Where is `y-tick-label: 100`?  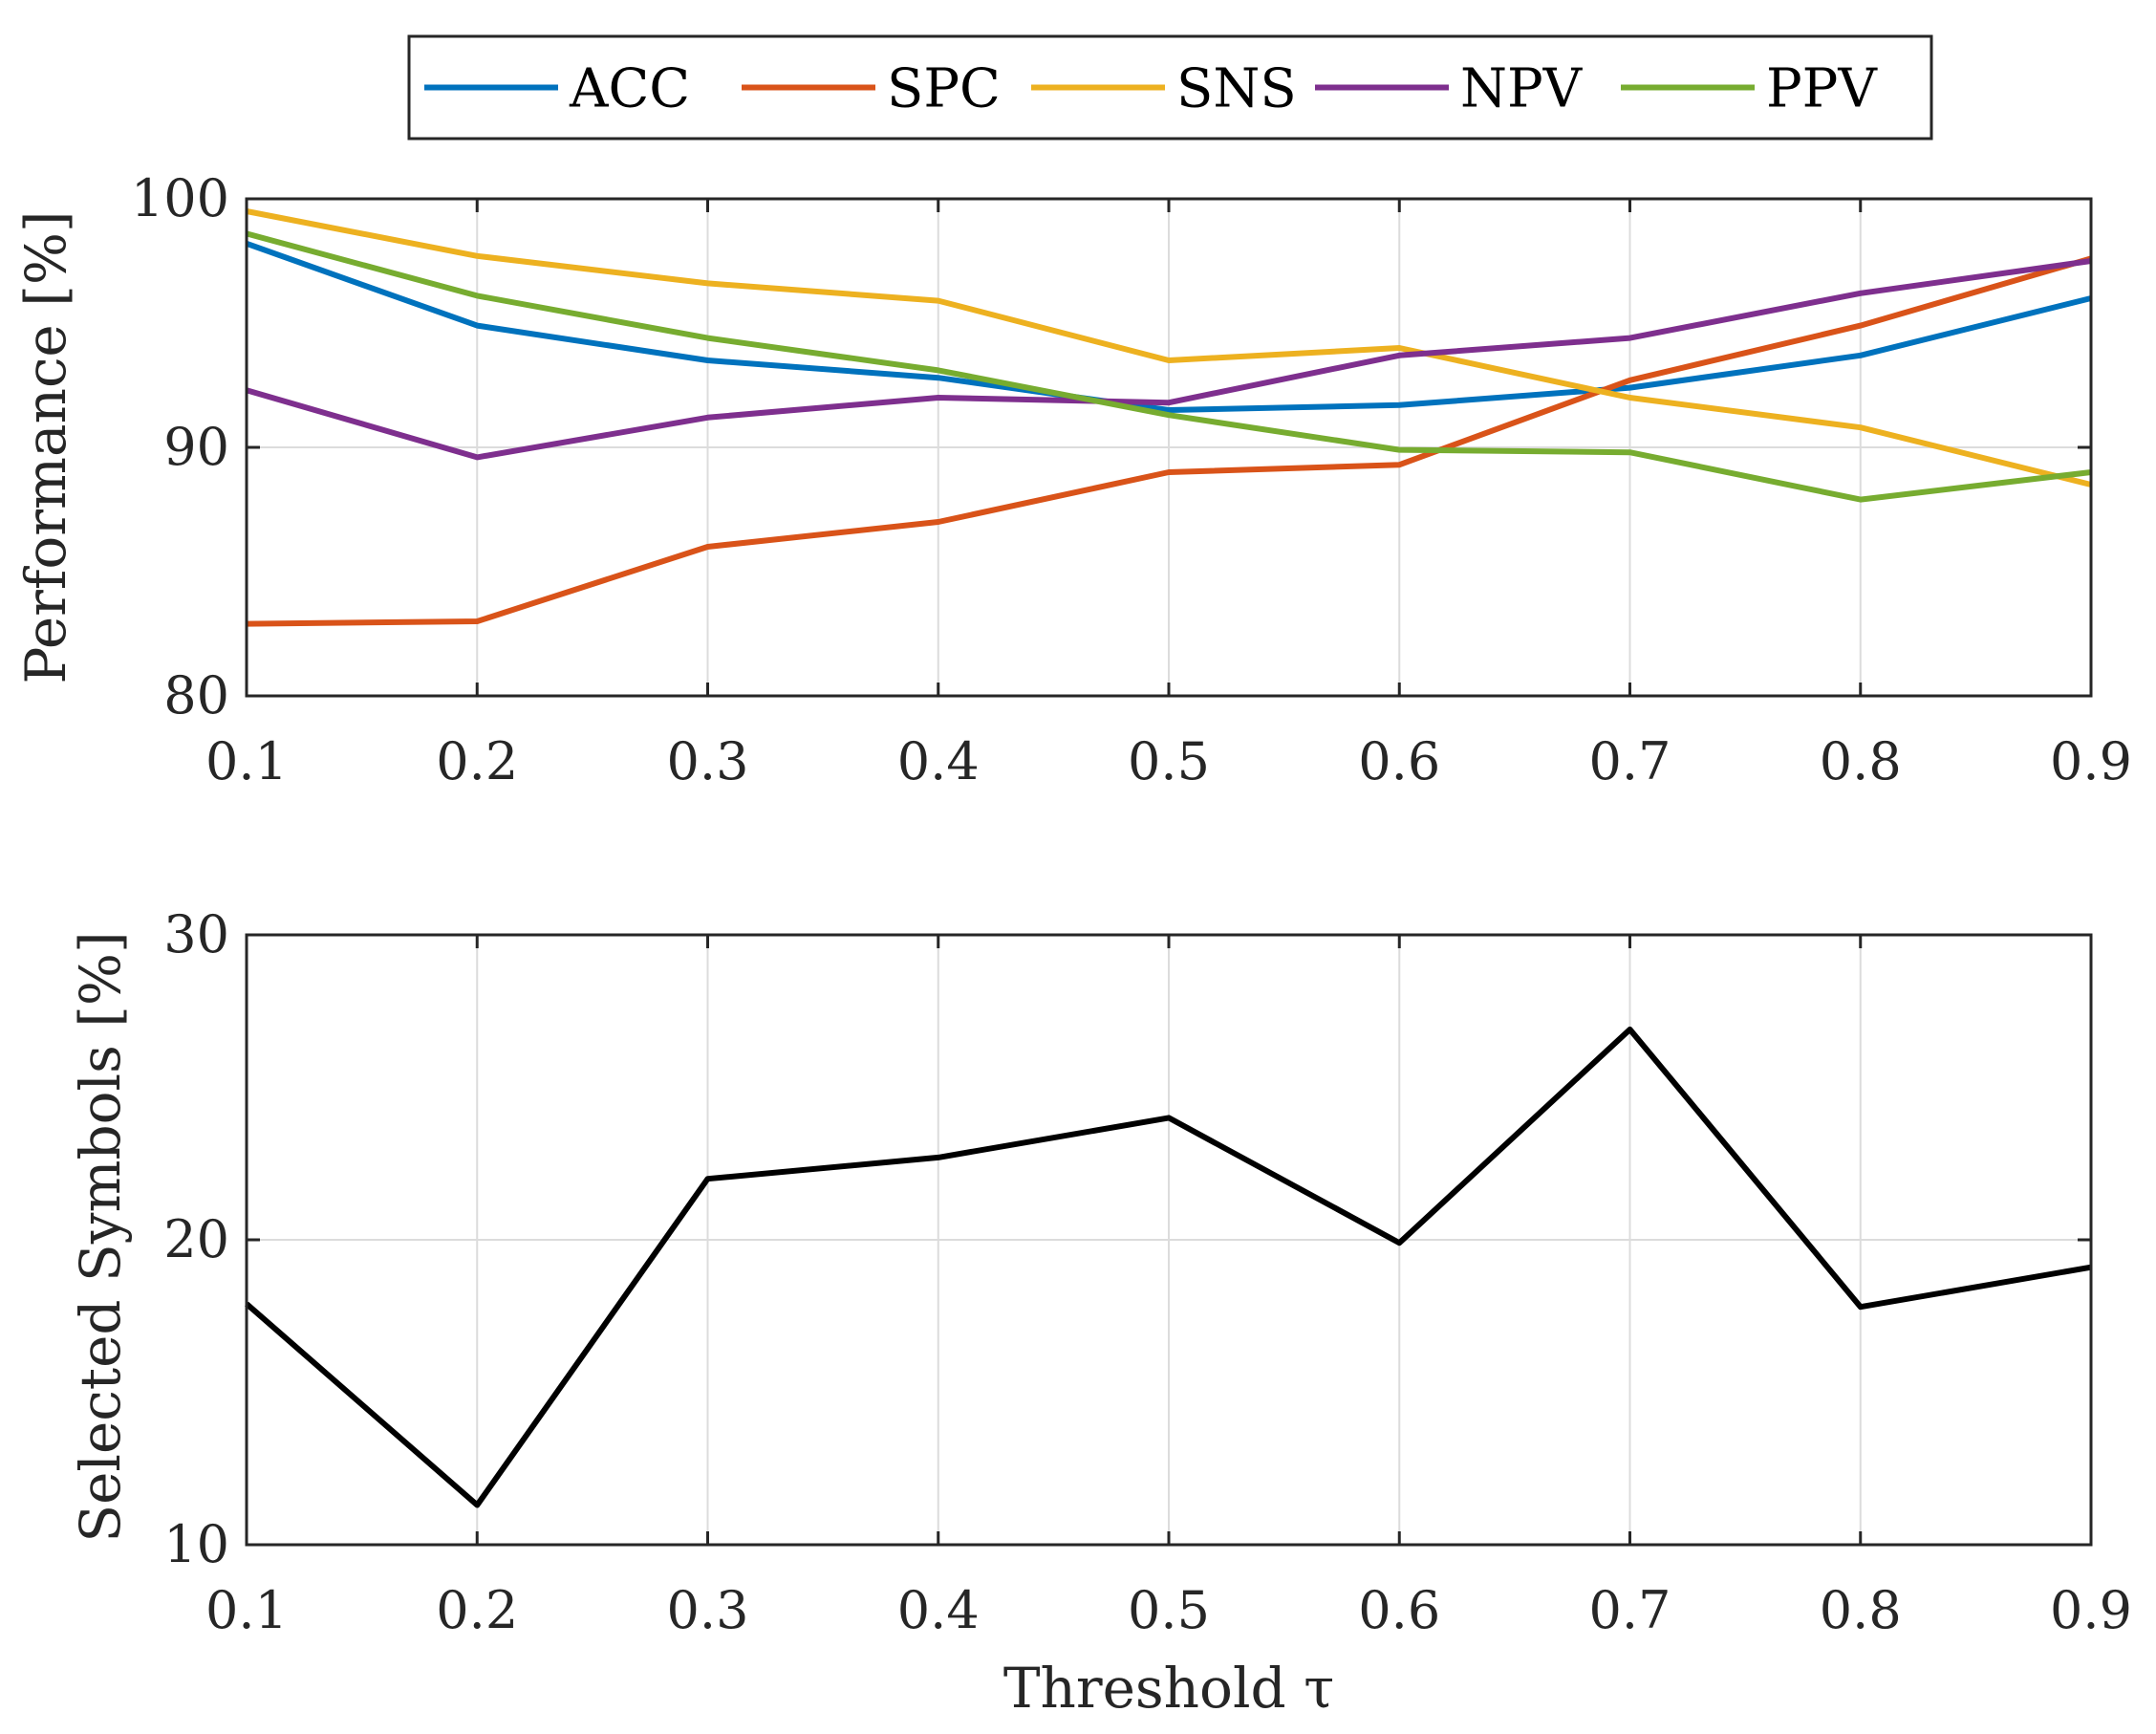 y-tick-label: 100 is located at coordinates (180, 198).